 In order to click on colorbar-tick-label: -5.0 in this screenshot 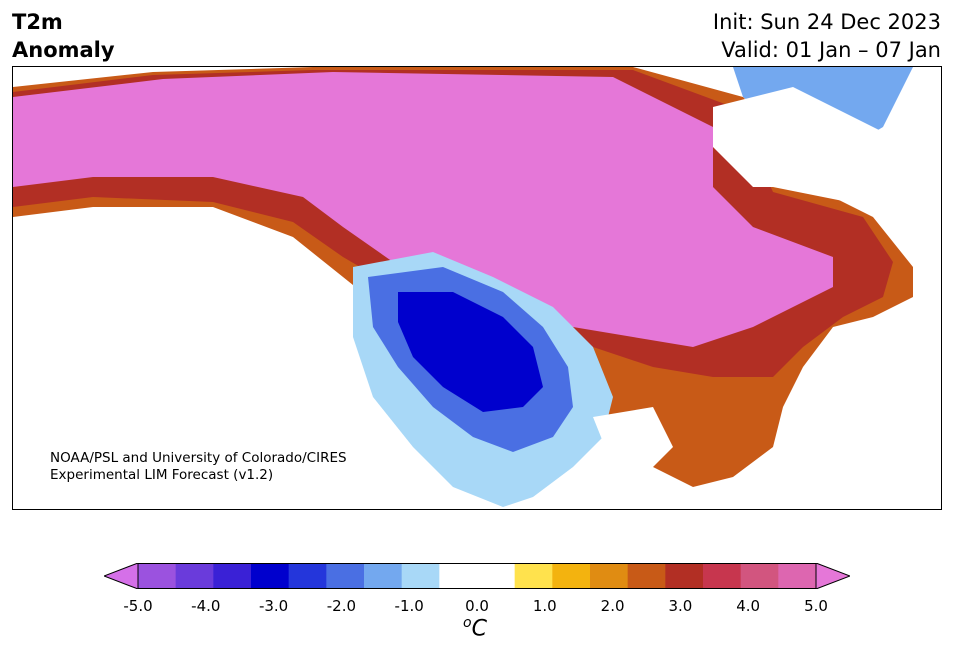, I will do `click(138, 606)`.